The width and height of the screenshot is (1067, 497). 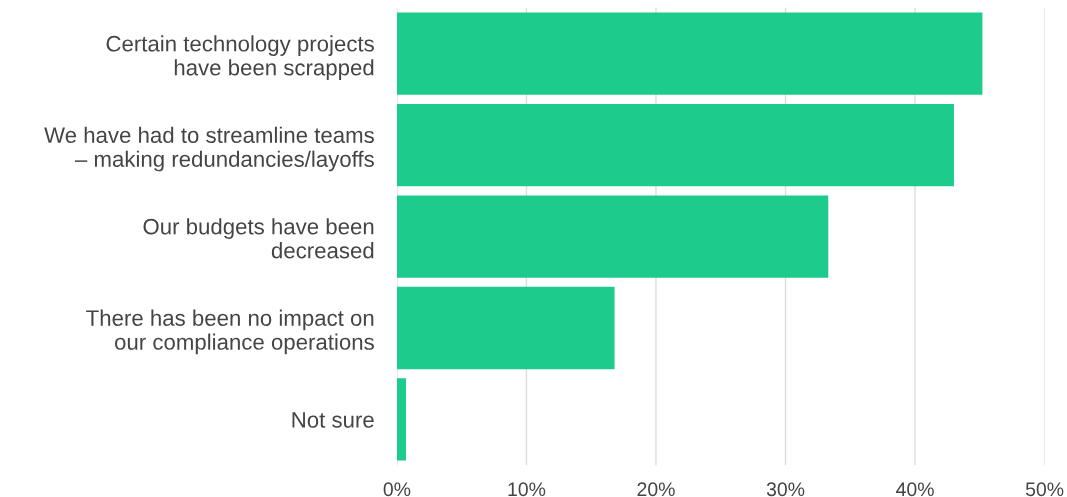 What do you see at coordinates (230, 332) in the screenshot?
I see `y-tick-label: There has been no impact on our compliance operations` at bounding box center [230, 332].